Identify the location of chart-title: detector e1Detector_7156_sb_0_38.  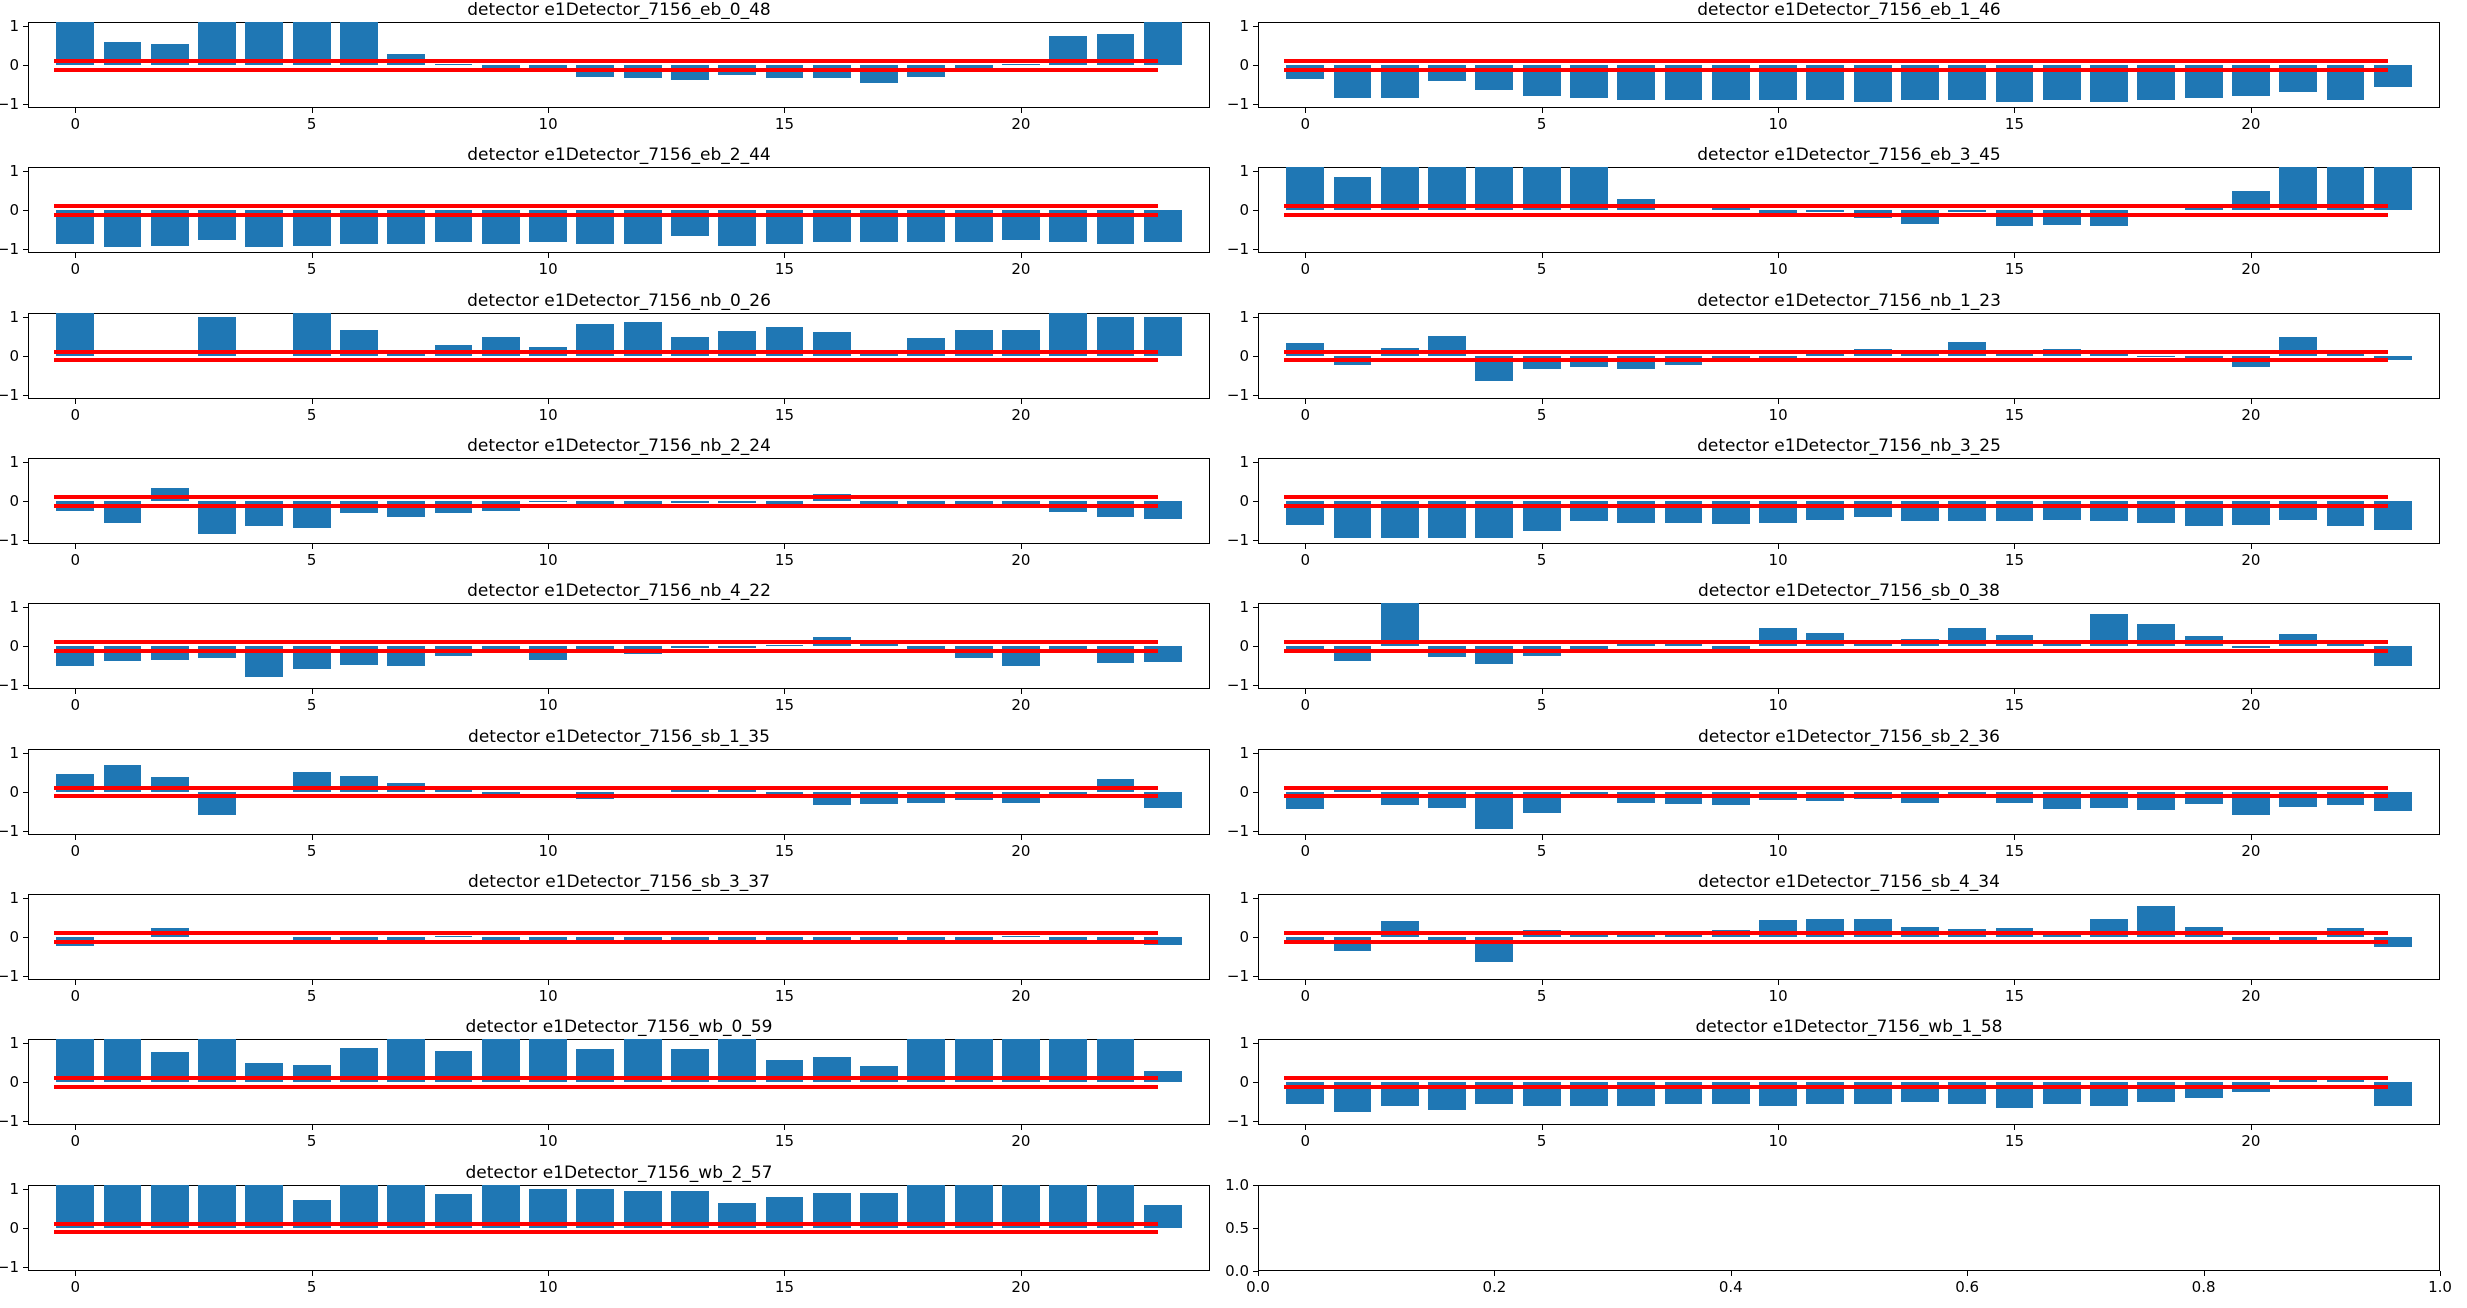
(1849, 591).